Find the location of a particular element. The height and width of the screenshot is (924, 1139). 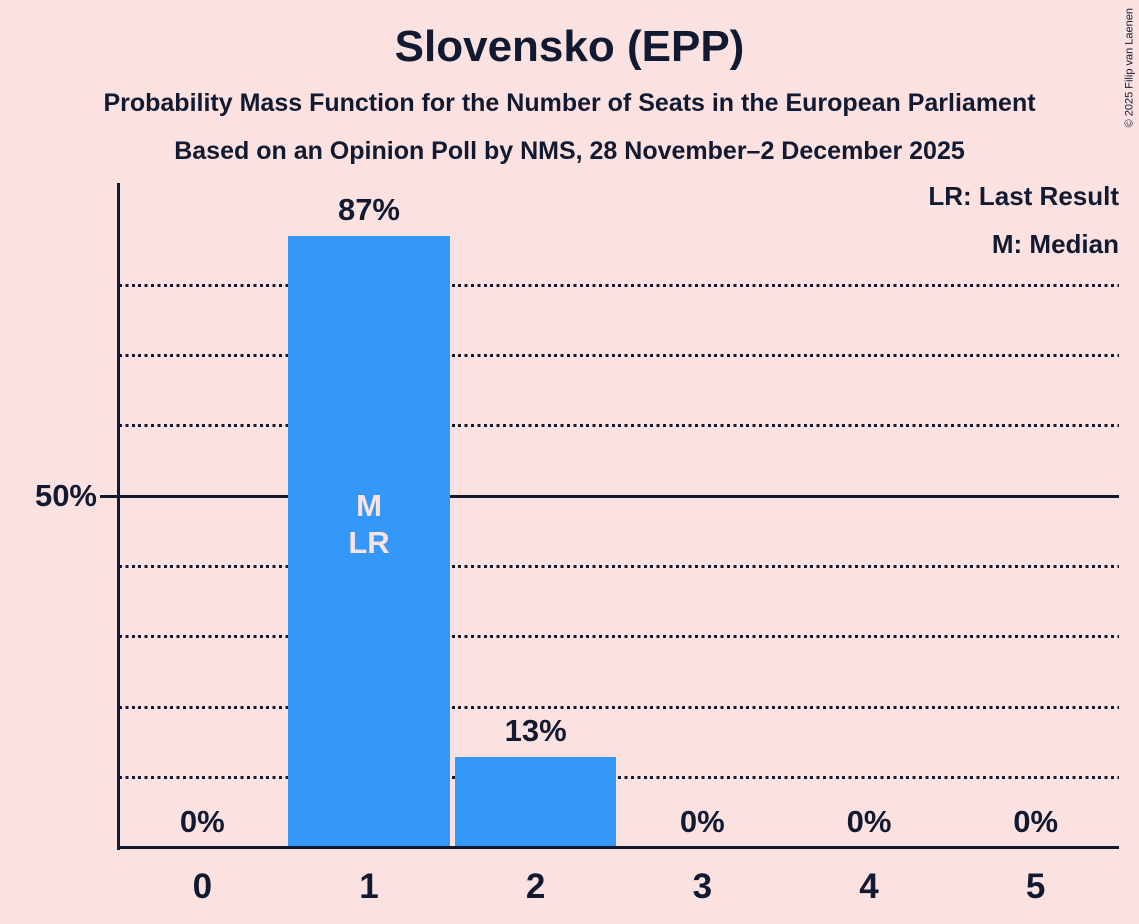

bar-value-label-0: 0% is located at coordinates (202, 821).